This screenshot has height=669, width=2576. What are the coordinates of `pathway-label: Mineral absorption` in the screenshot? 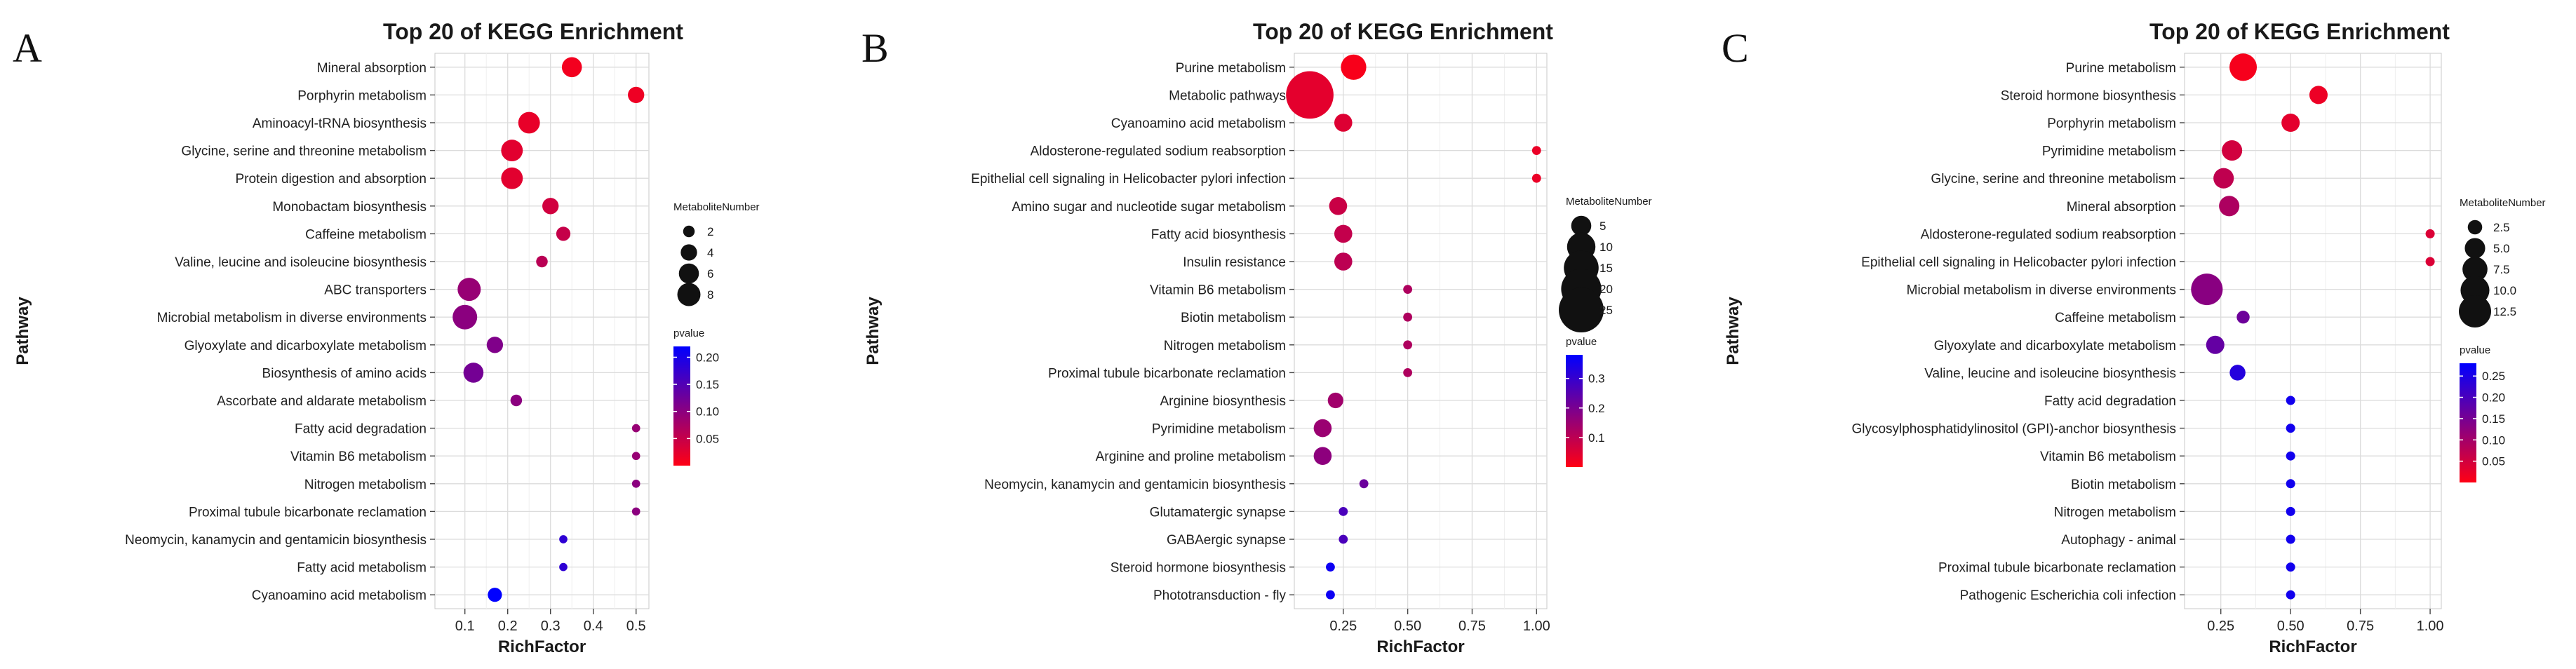 It's located at (372, 68).